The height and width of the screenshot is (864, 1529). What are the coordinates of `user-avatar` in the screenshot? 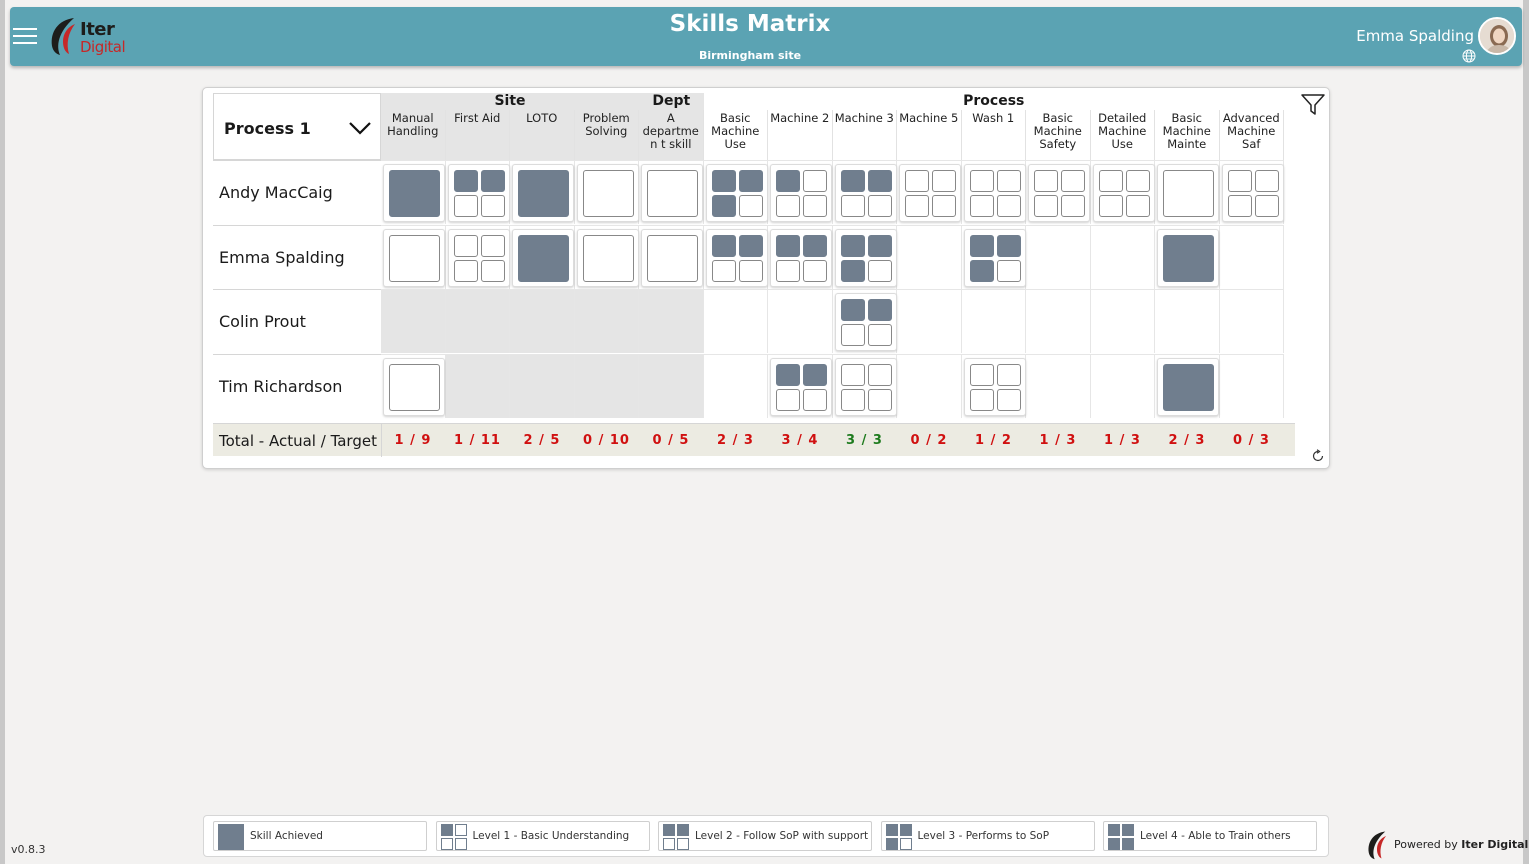 It's located at (1497, 36).